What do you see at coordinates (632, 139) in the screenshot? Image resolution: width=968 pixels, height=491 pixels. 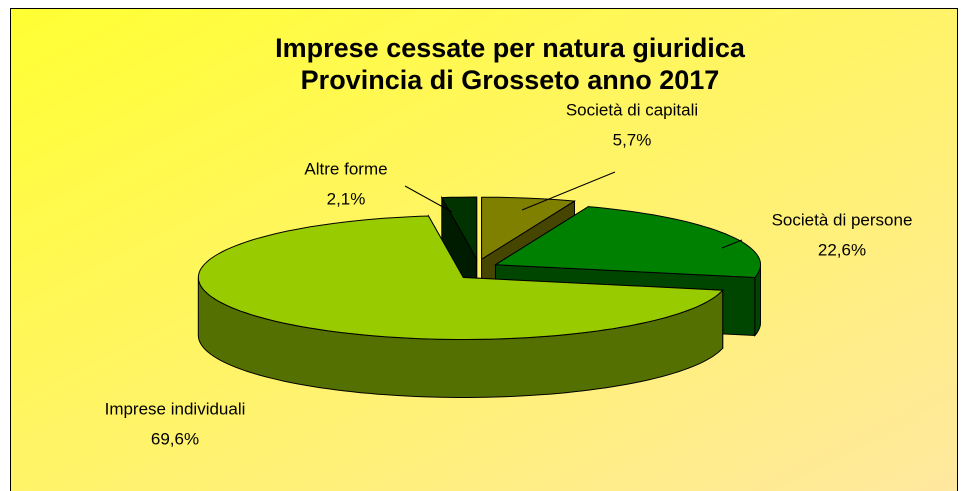 I see `value-label: 5,7%` at bounding box center [632, 139].